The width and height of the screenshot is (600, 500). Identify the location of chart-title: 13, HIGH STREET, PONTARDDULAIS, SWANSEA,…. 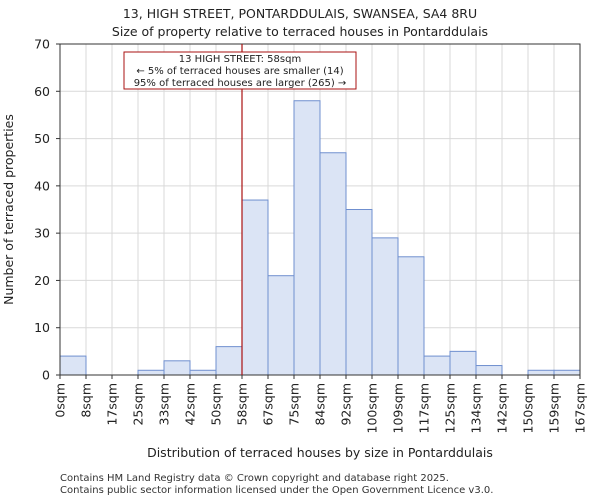
(300, 13).